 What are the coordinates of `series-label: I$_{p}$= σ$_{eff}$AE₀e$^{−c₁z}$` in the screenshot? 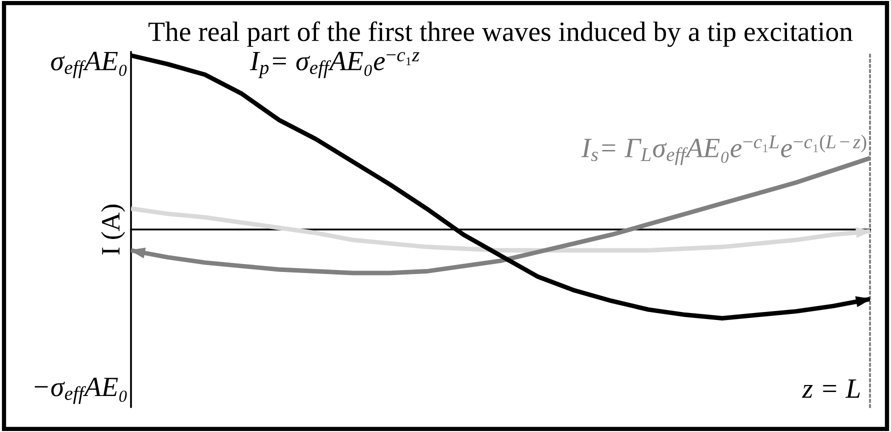 It's located at (335, 65).